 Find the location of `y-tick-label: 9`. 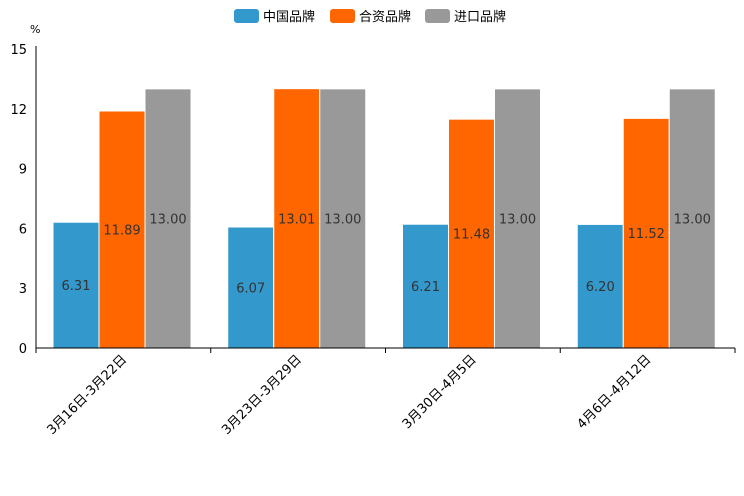

y-tick-label: 9 is located at coordinates (23, 170).